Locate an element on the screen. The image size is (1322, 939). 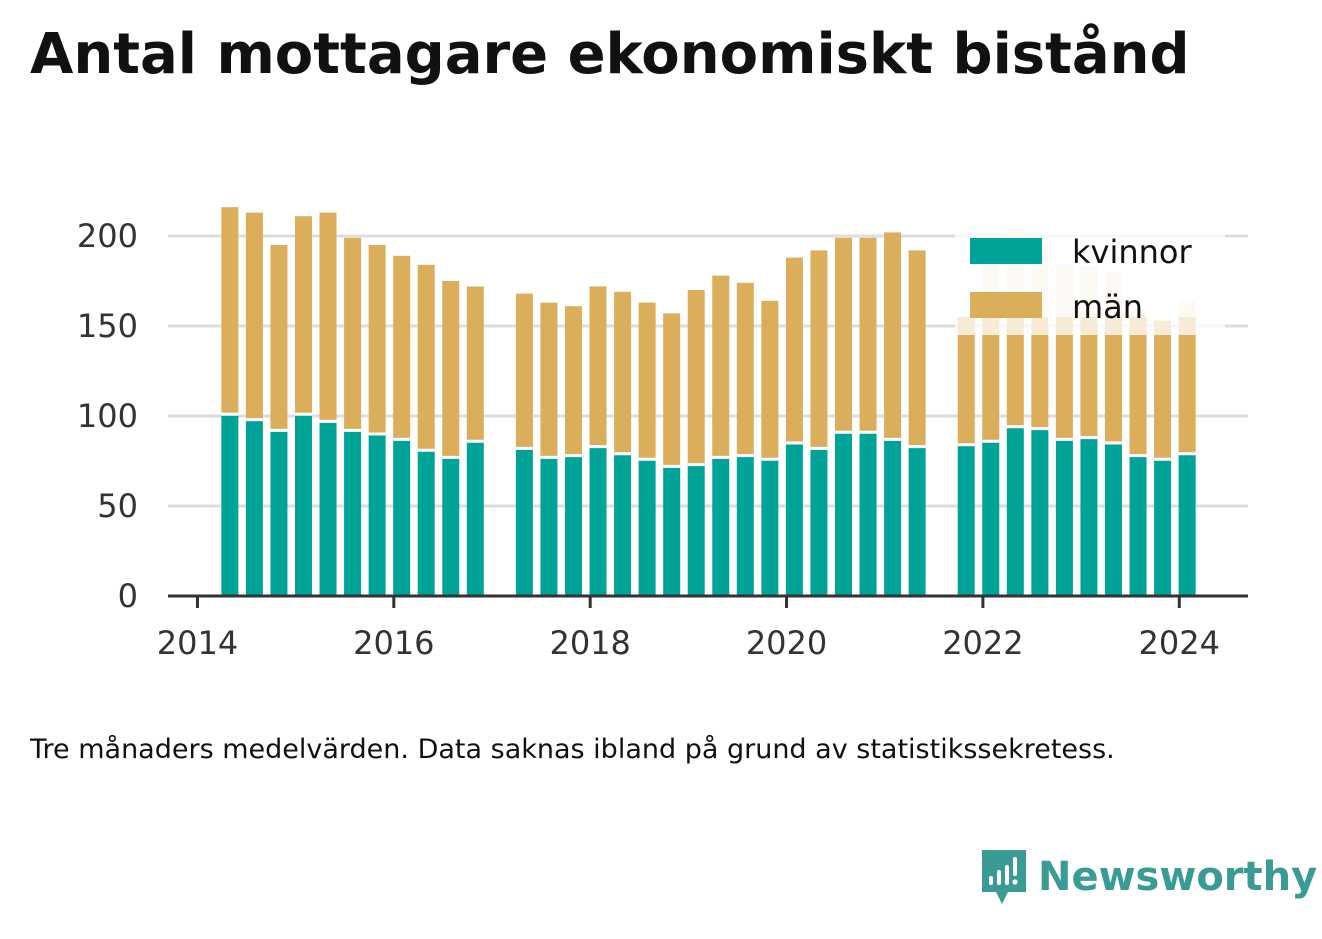
x-tick-label: 2018 is located at coordinates (589, 643).